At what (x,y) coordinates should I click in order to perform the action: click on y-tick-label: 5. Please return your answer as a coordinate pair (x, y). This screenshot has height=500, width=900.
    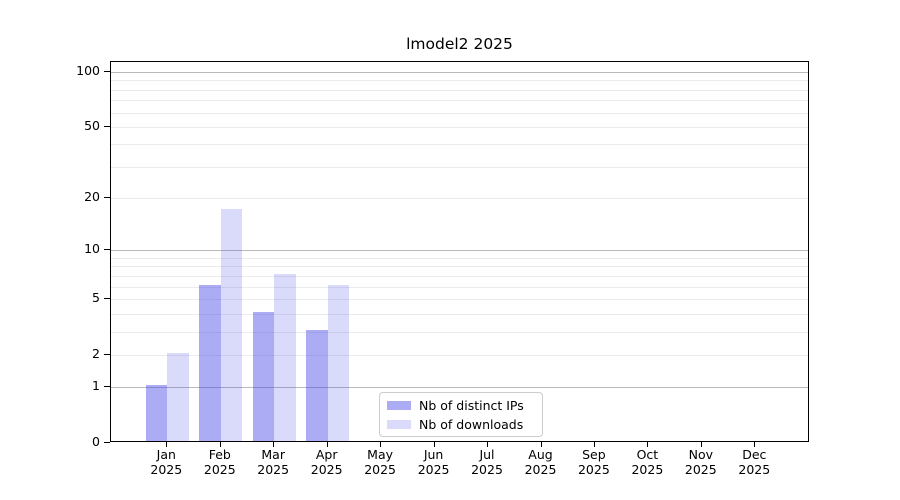
    Looking at the image, I should click on (96, 297).